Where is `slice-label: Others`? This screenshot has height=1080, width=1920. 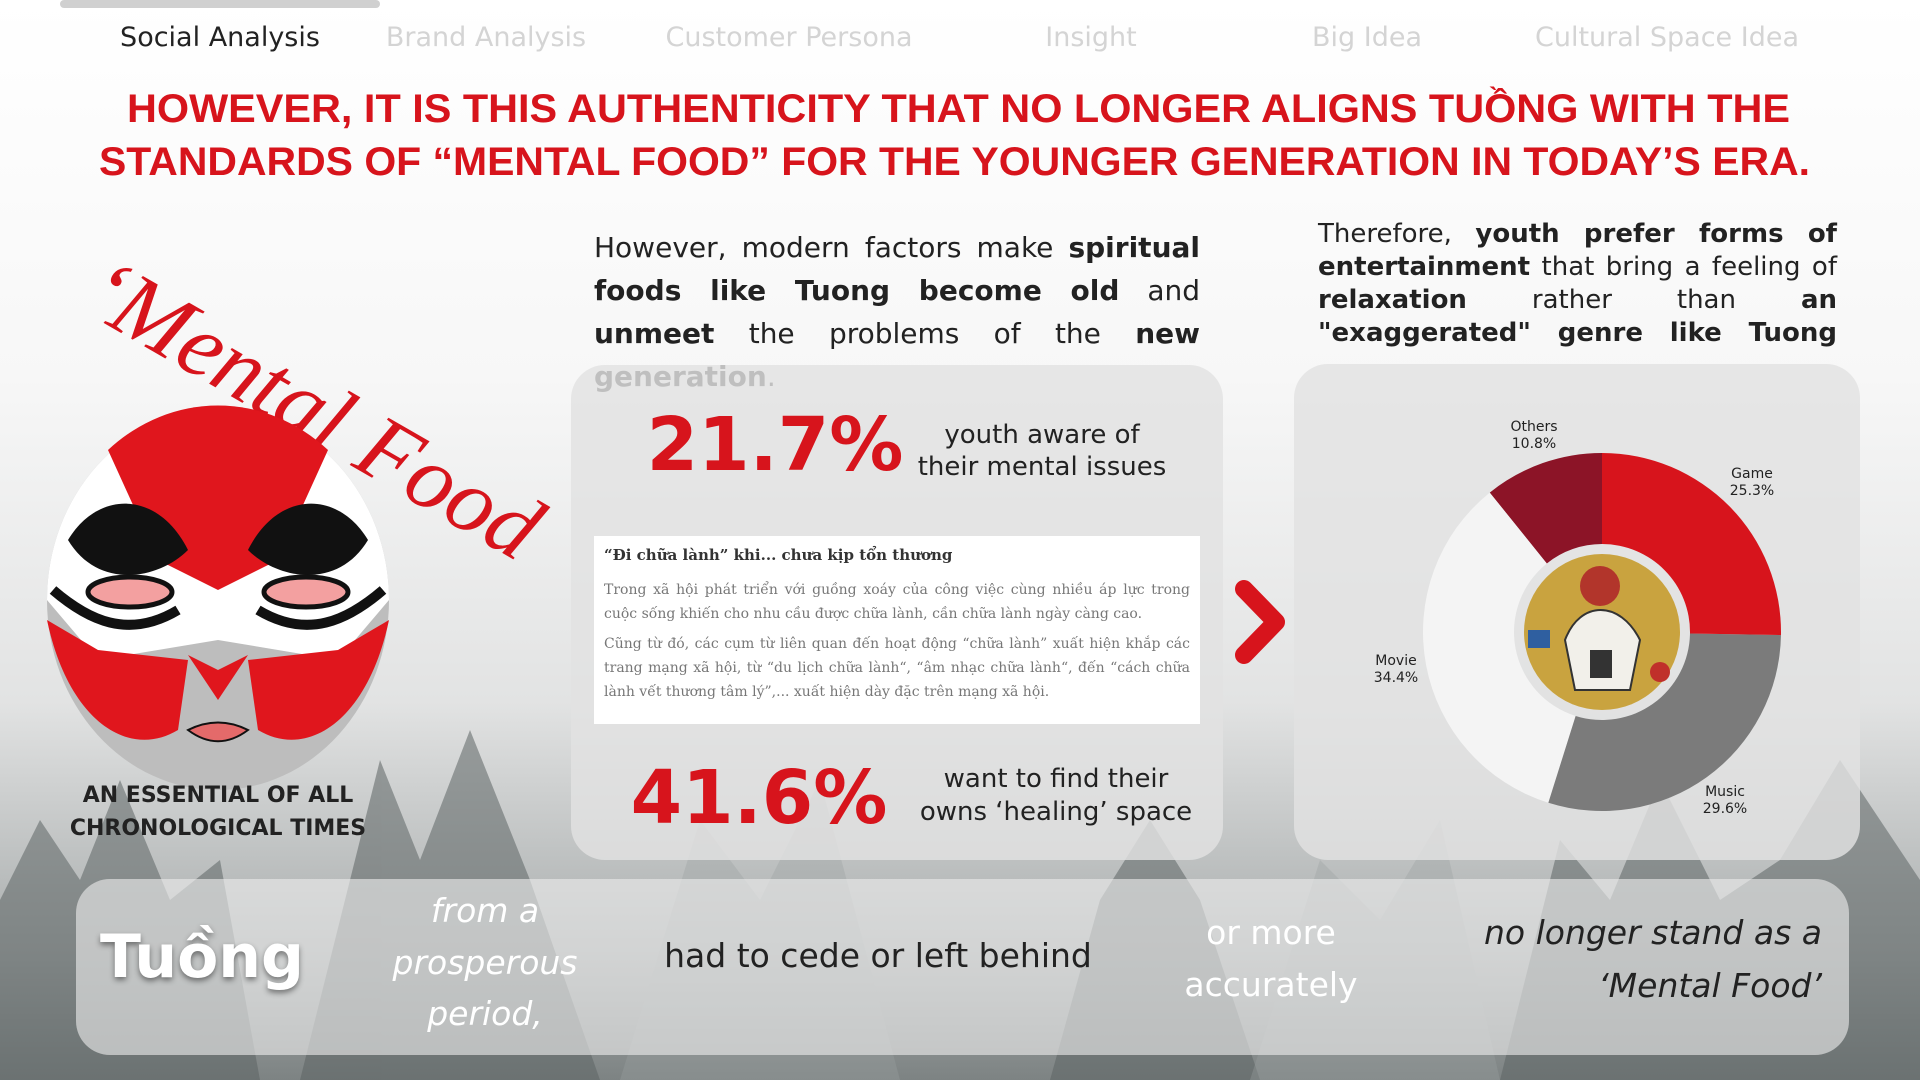
slice-label: Others is located at coordinates (1533, 427).